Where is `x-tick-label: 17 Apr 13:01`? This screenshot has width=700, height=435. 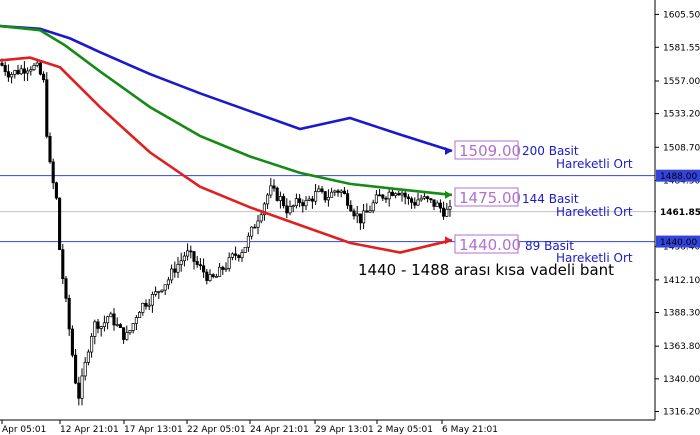
x-tick-label: 17 Apr 13:01 is located at coordinates (153, 430).